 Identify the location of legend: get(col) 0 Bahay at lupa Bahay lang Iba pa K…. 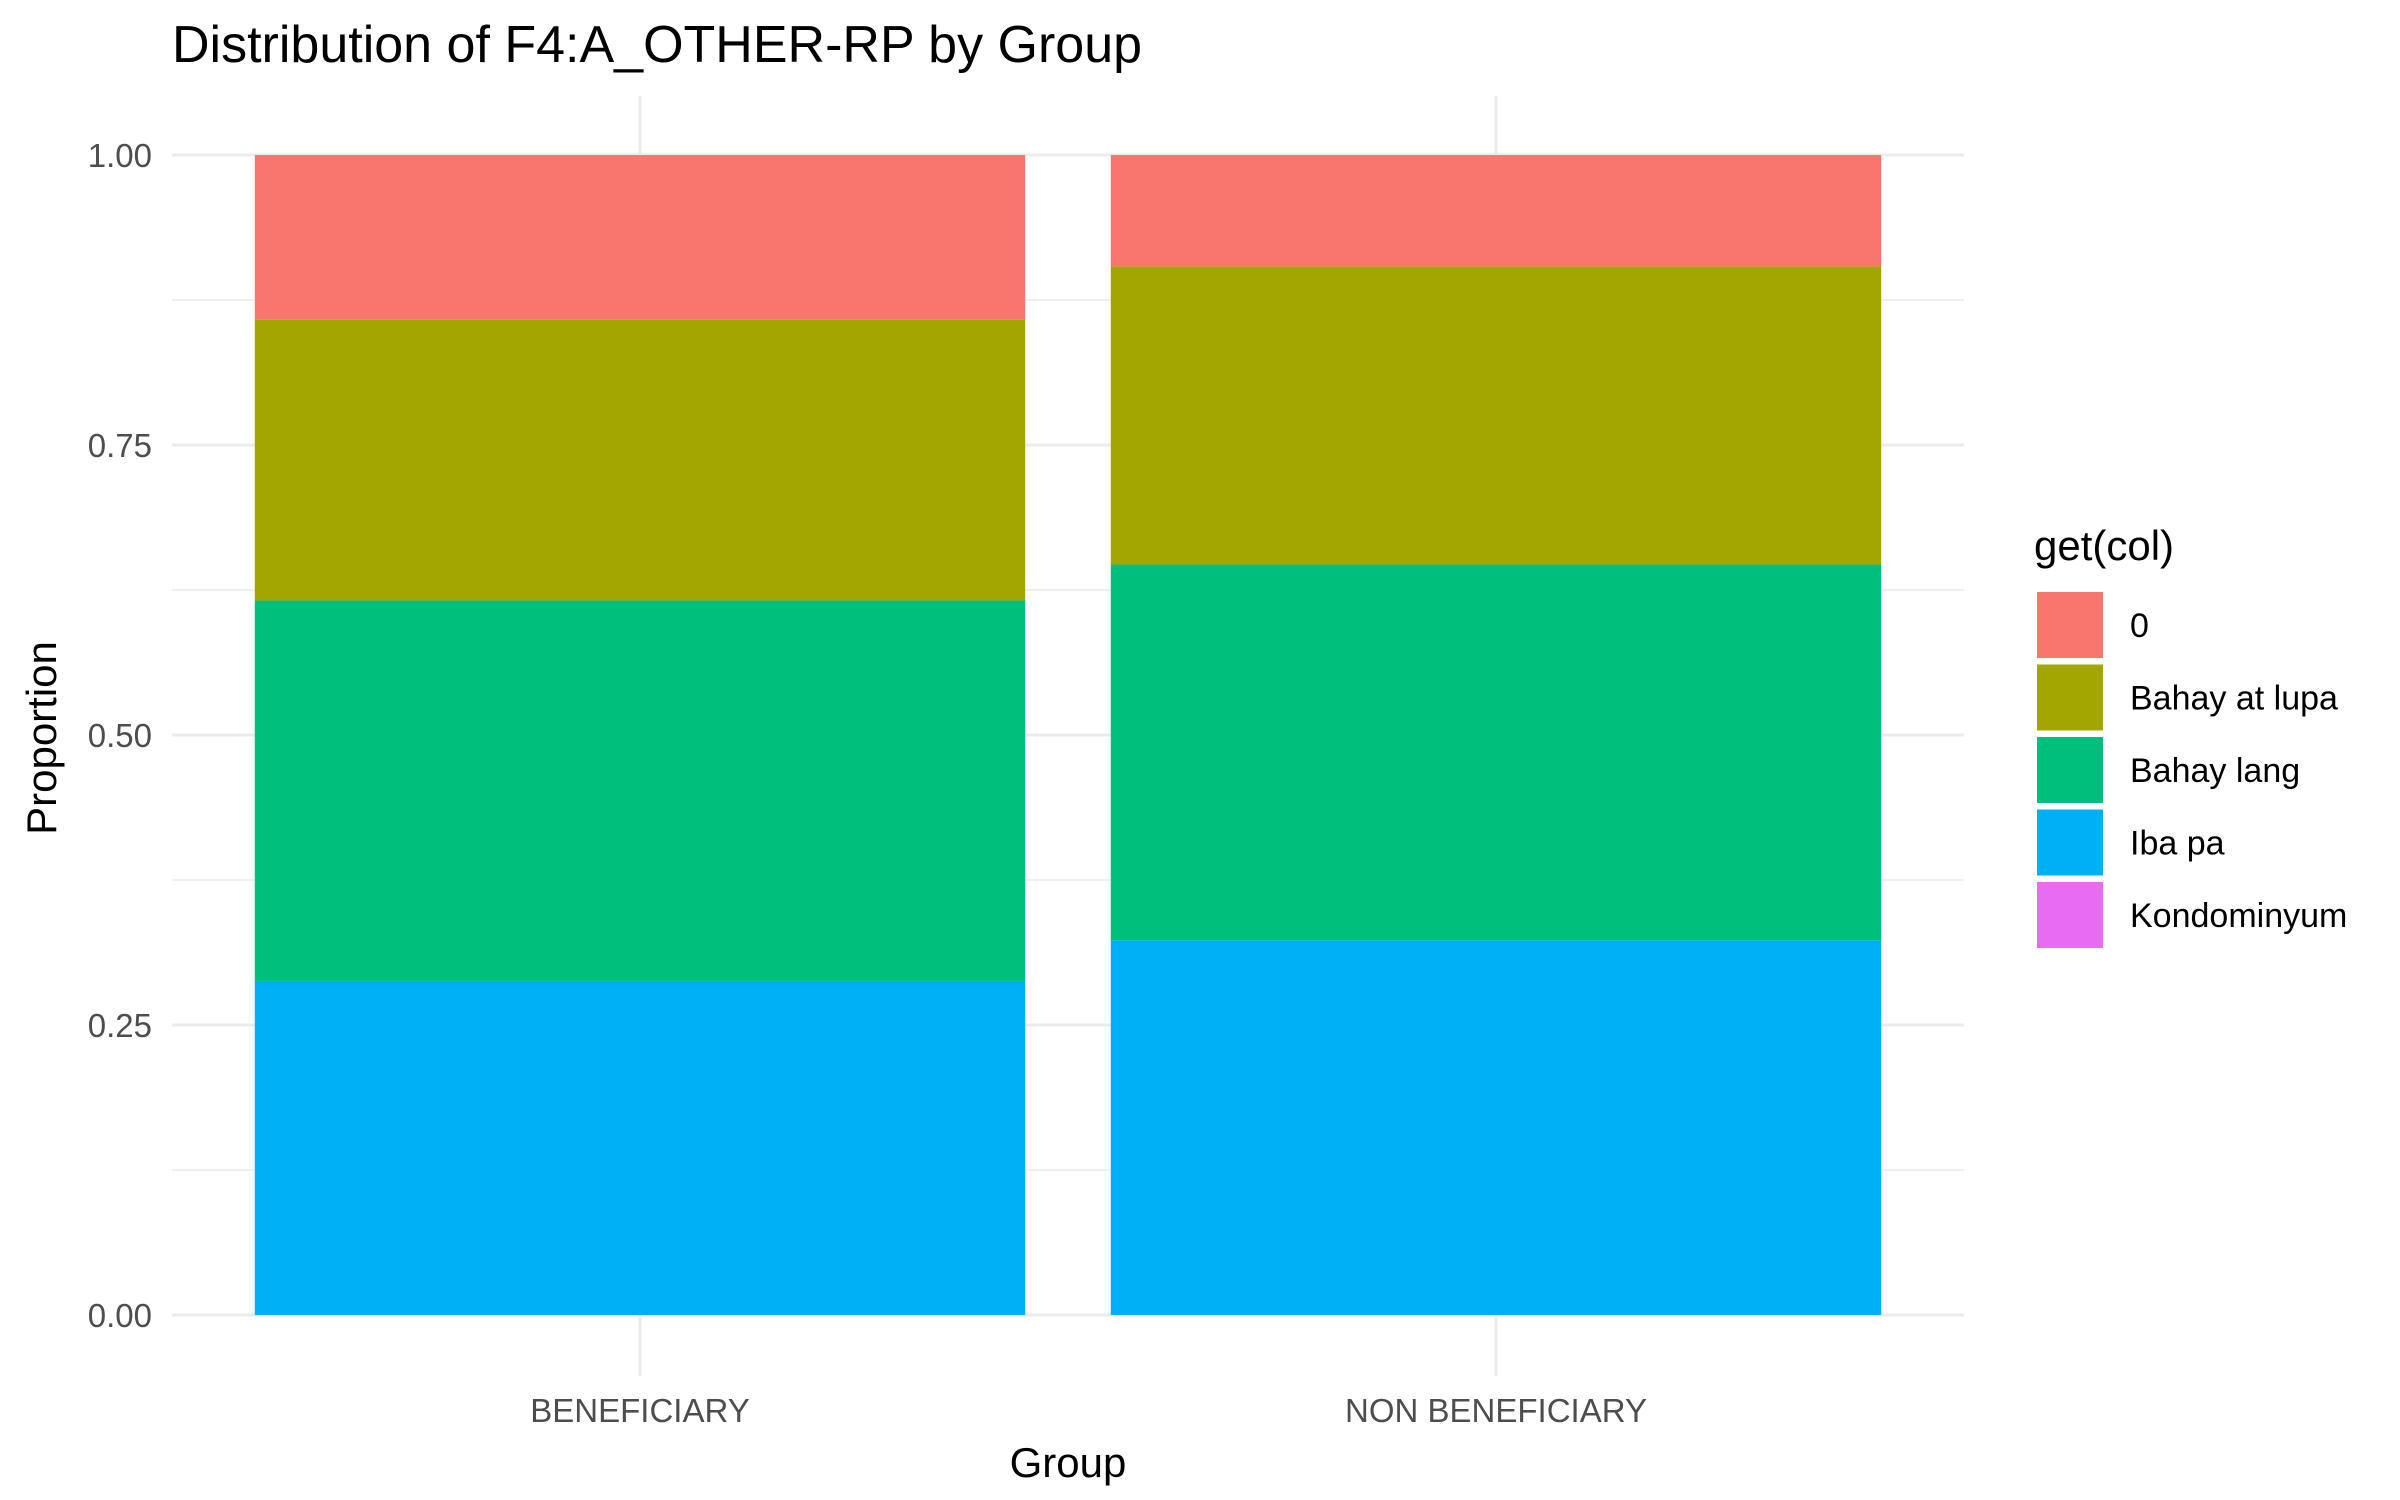
(2190, 735).